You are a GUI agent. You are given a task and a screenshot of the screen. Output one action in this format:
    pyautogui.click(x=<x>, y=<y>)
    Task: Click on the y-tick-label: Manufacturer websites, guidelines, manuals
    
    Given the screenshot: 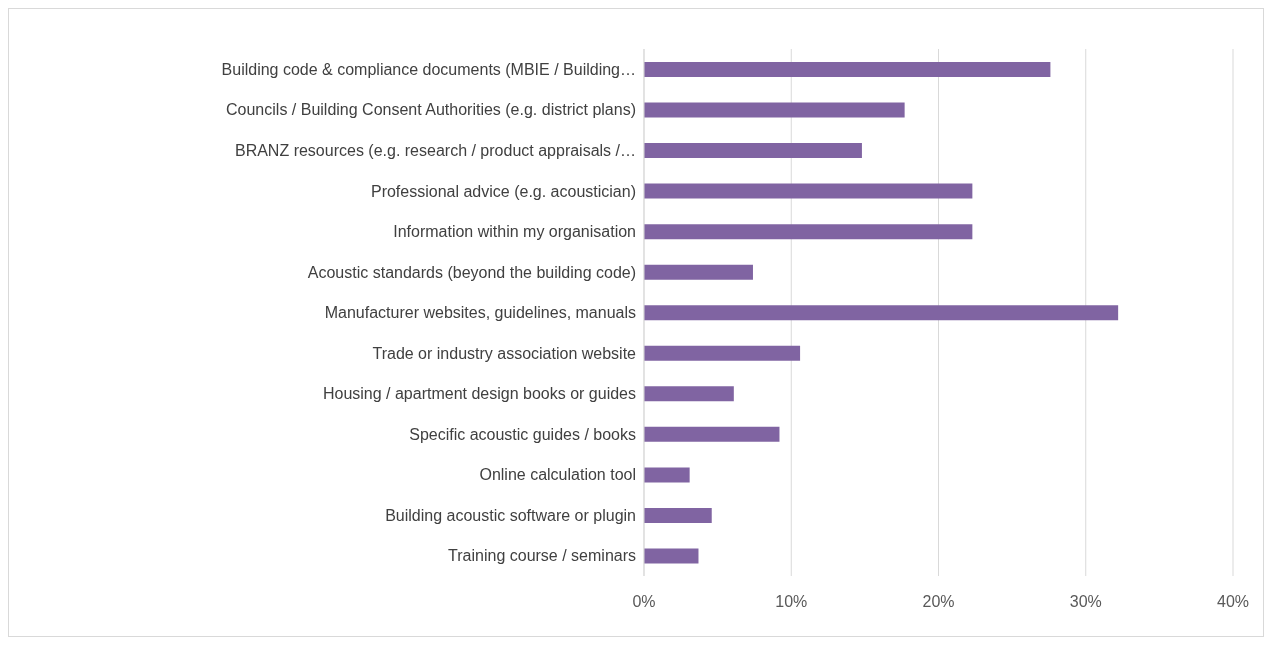 What is the action you would take?
    pyautogui.click(x=480, y=313)
    